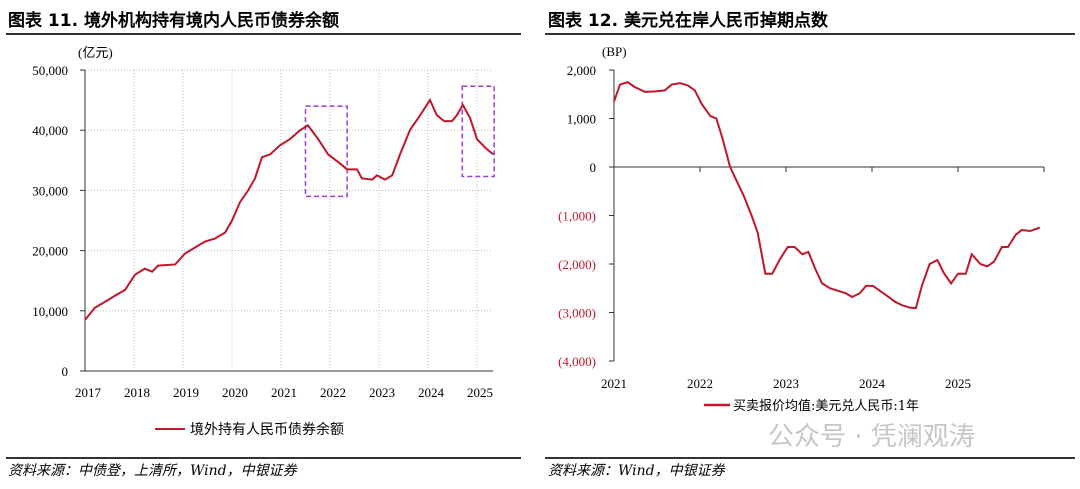  I want to click on right-source: 资料来源：Wind，中银证券, so click(636, 471).